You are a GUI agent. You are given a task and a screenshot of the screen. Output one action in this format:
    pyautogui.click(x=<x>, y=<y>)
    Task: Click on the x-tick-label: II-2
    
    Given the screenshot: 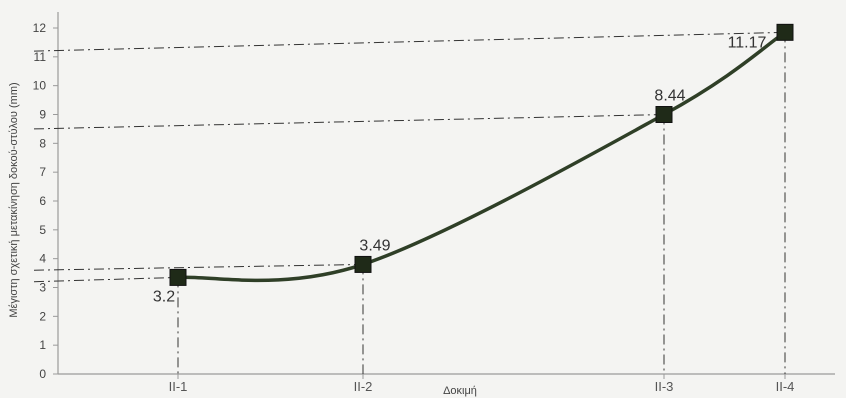 What is the action you would take?
    pyautogui.click(x=363, y=386)
    